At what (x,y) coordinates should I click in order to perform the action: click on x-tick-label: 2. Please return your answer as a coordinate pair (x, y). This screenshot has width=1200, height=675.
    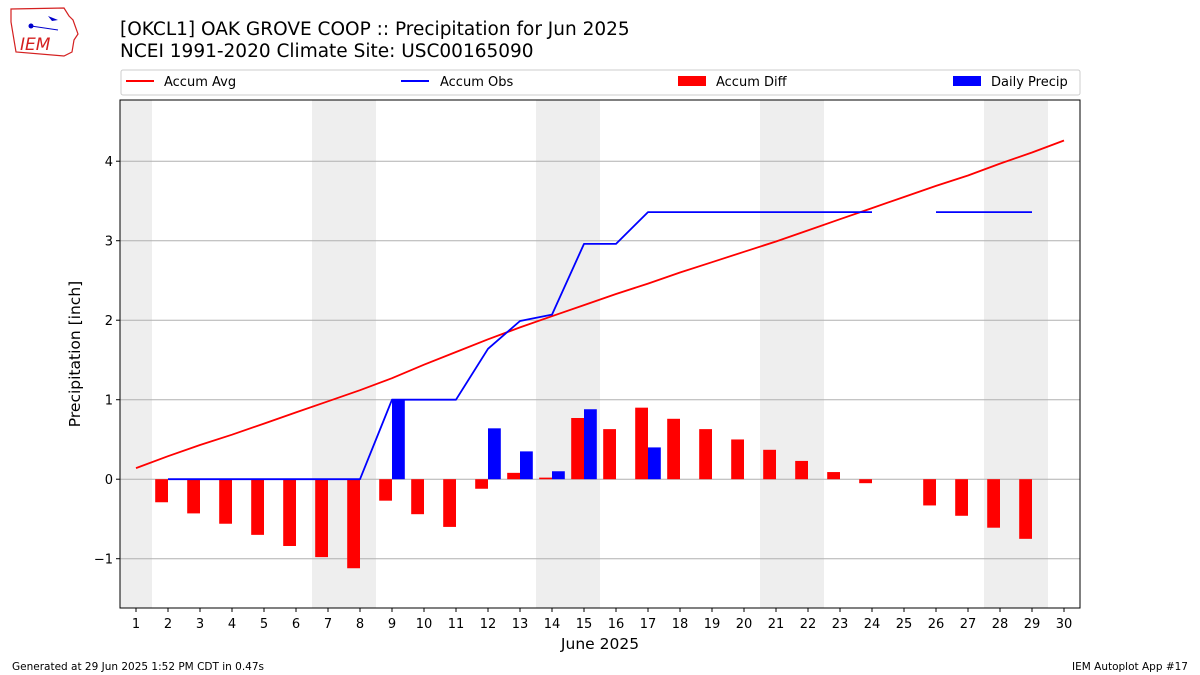
    Looking at the image, I should click on (168, 624).